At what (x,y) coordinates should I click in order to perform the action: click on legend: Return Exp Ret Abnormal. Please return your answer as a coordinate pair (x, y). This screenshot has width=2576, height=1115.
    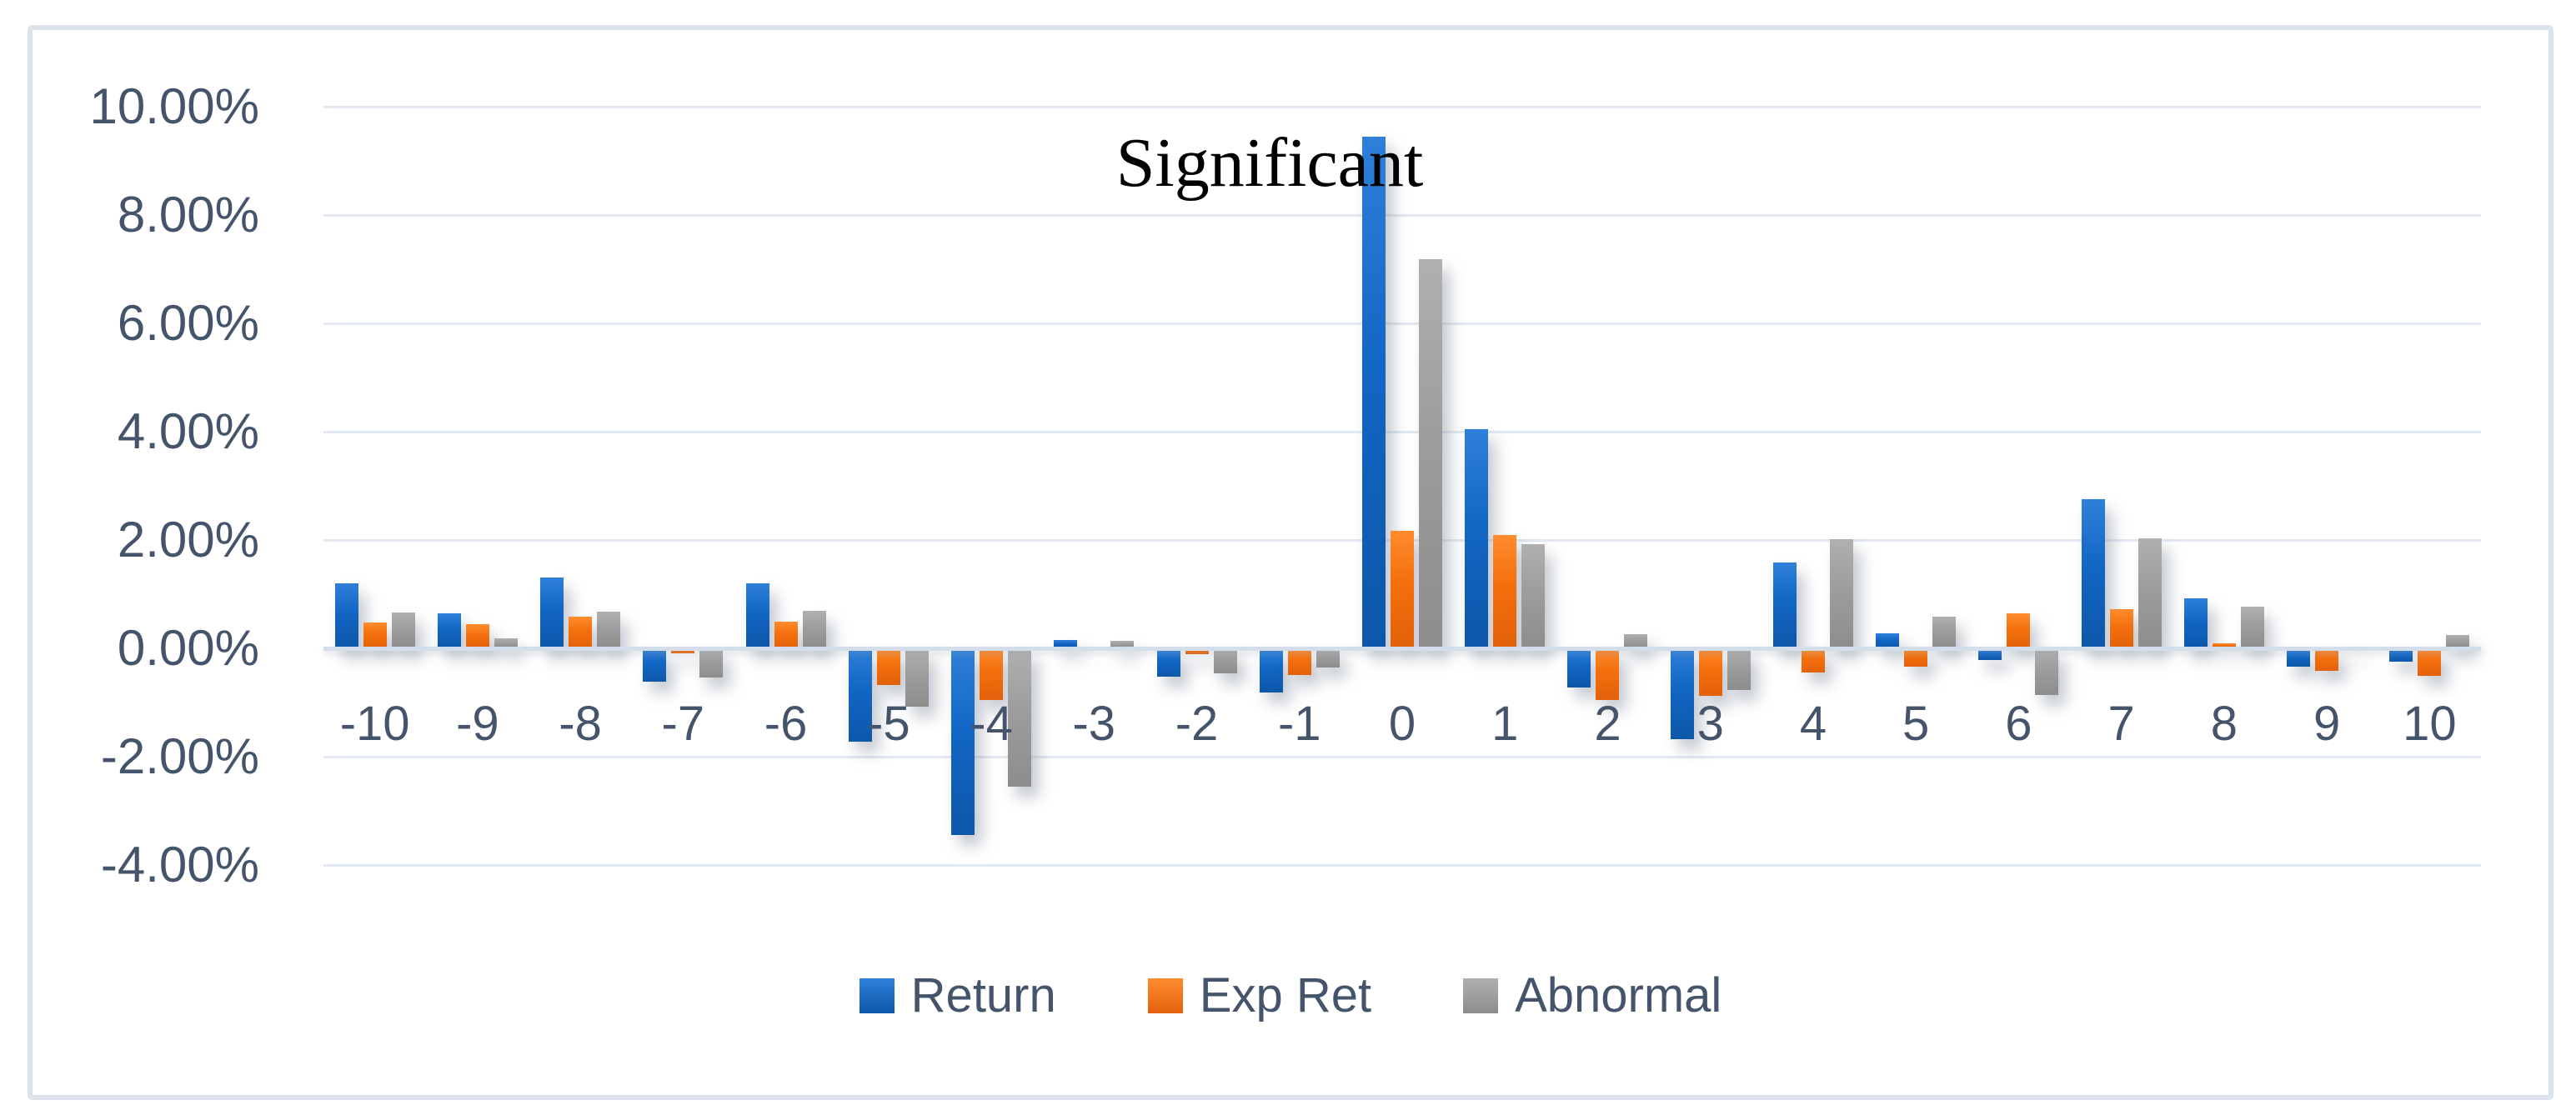
    Looking at the image, I should click on (1290, 996).